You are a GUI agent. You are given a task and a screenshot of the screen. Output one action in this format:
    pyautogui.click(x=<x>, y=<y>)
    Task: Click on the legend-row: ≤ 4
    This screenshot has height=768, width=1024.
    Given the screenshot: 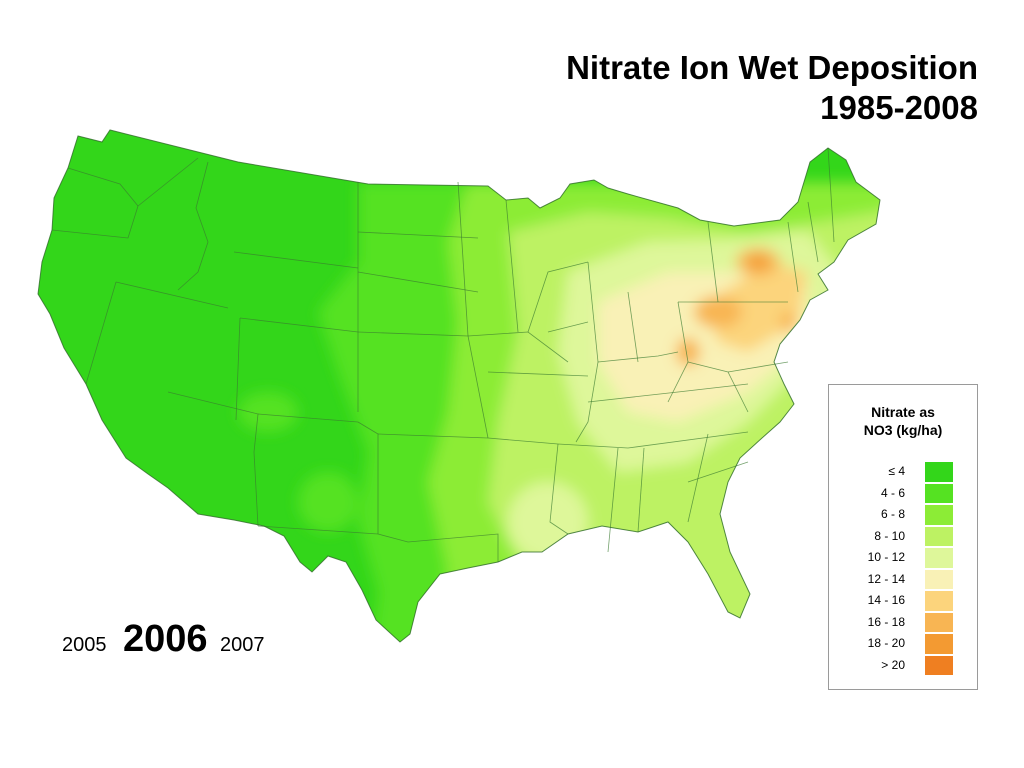 What is the action you would take?
    pyautogui.click(x=903, y=472)
    